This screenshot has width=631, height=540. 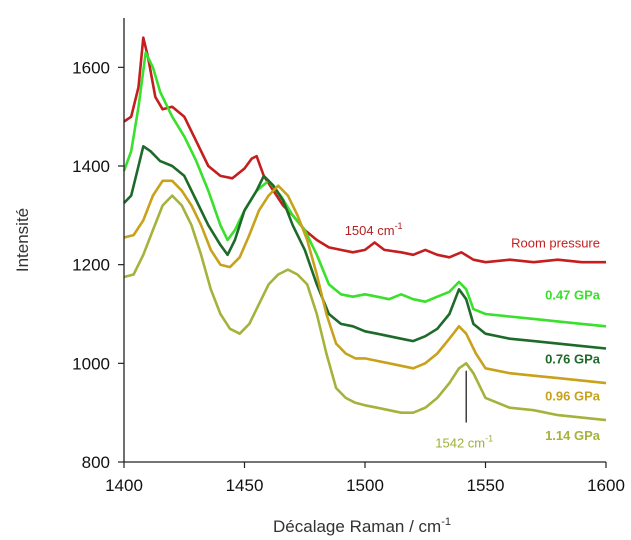 What do you see at coordinates (91, 265) in the screenshot?
I see `y-tick-label: 1200` at bounding box center [91, 265].